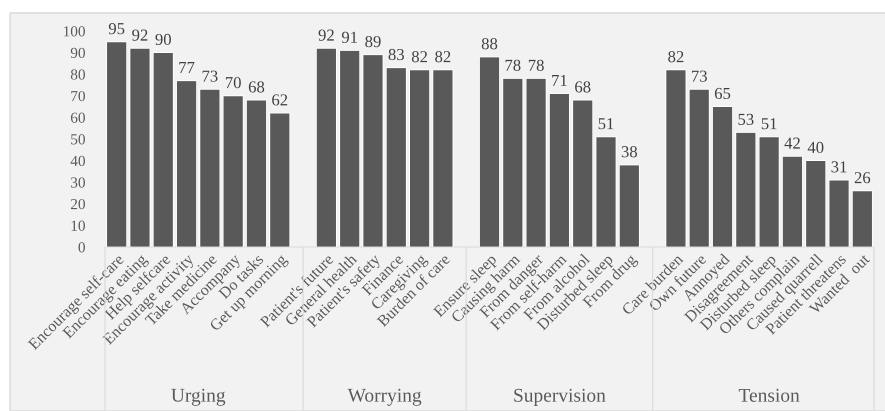 Image resolution: width=885 pixels, height=411 pixels. Describe the element at coordinates (77, 161) in the screenshot. I see `y-tick-label: 40` at that location.